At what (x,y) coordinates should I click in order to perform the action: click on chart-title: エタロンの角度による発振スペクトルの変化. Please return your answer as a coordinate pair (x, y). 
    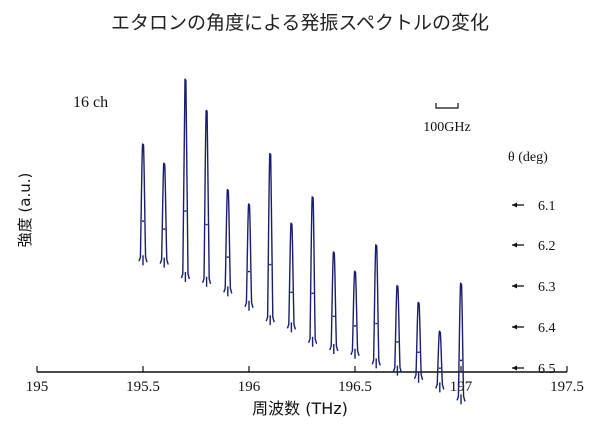
    Looking at the image, I should click on (300, 23).